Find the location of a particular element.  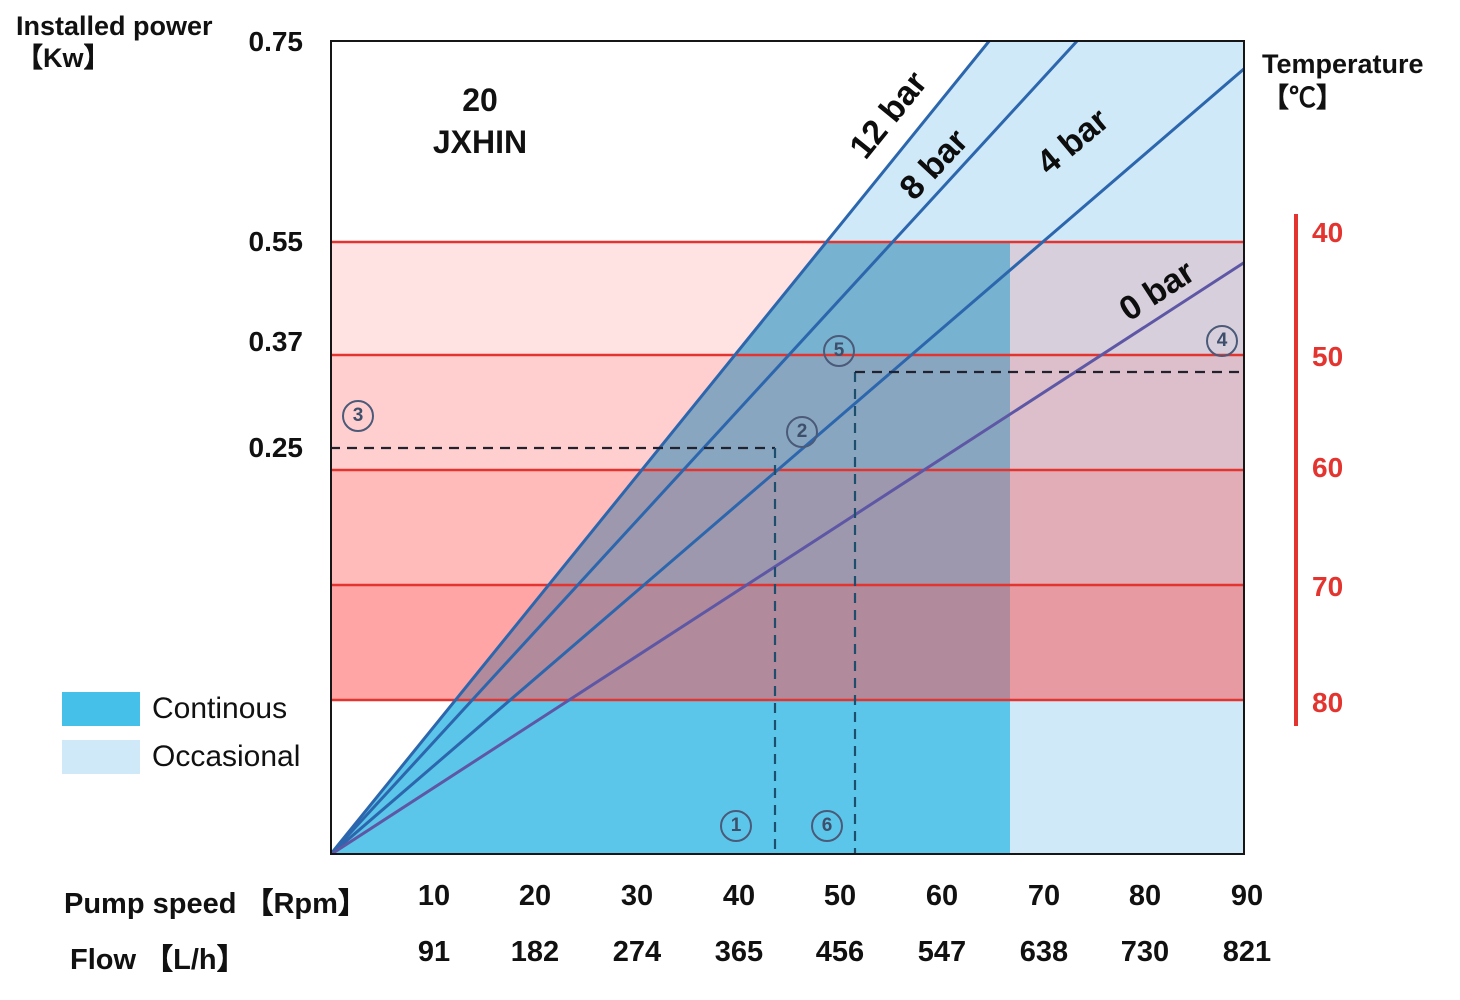

speed-tick-60: 60 is located at coordinates (942, 896).